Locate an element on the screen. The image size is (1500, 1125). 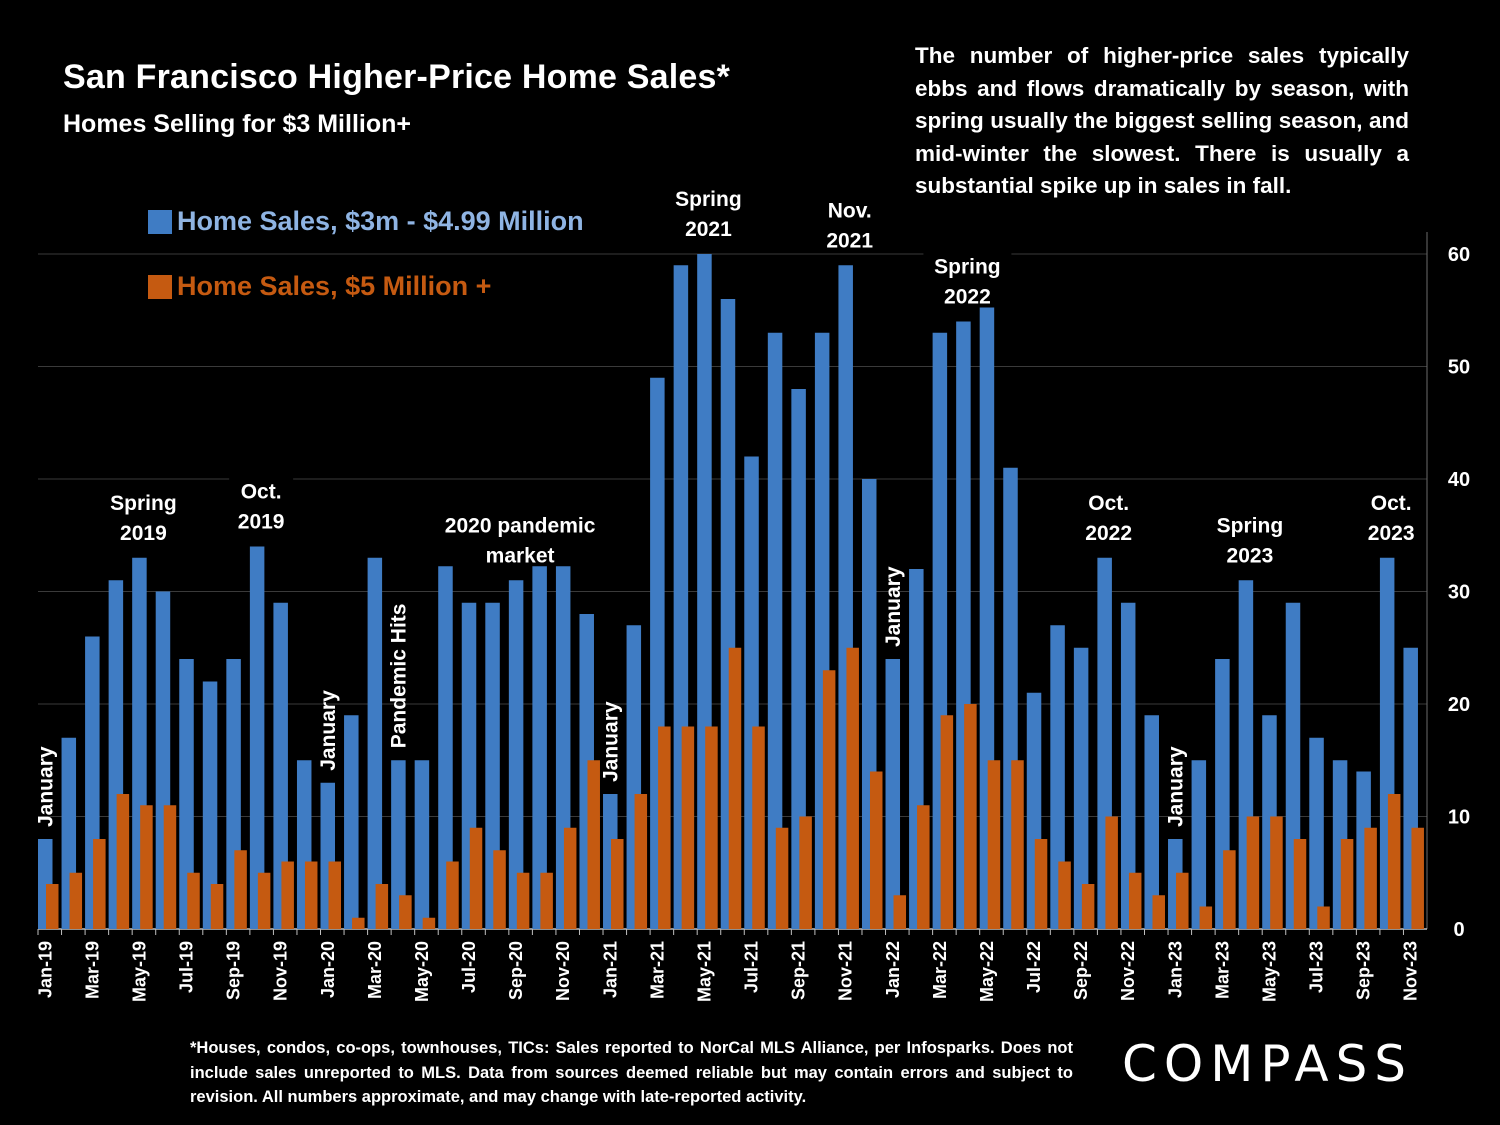
x-tick-label: Nov-19 is located at coordinates (281, 971).